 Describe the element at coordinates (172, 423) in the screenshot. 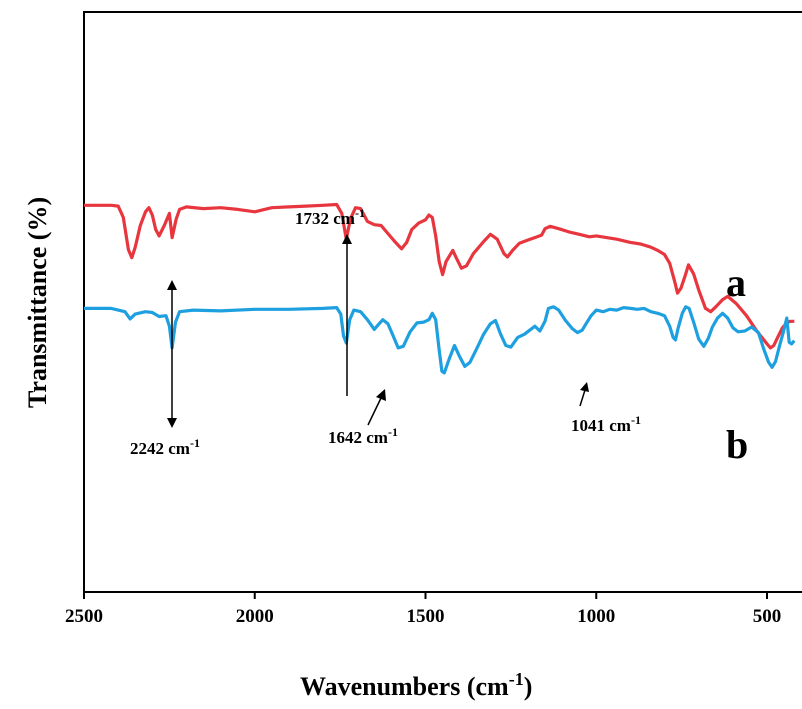

I see `arrow-2242-head-bottom` at that location.